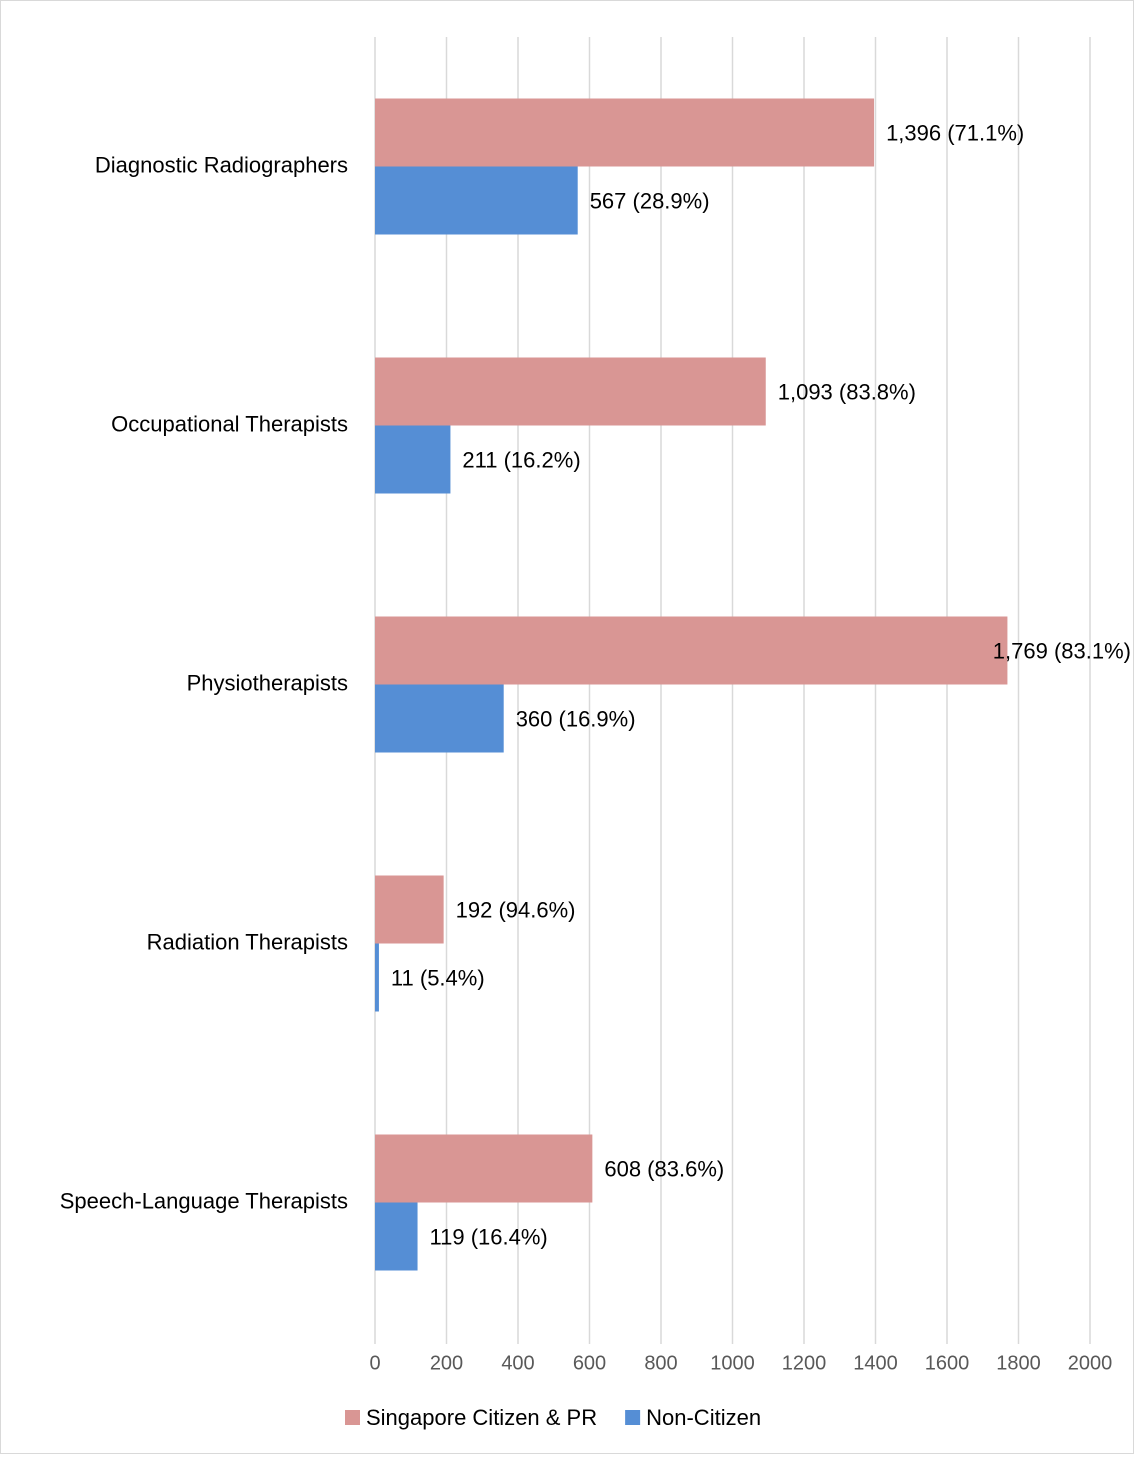 The image size is (1134, 1459). I want to click on data-label: 360 (16.9%), so click(576, 718).